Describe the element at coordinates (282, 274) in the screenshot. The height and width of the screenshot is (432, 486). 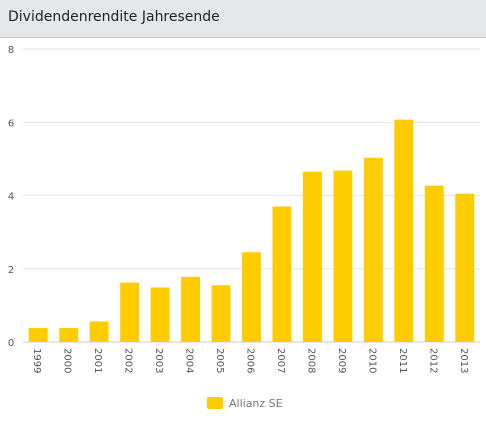
I see `bar-2007` at that location.